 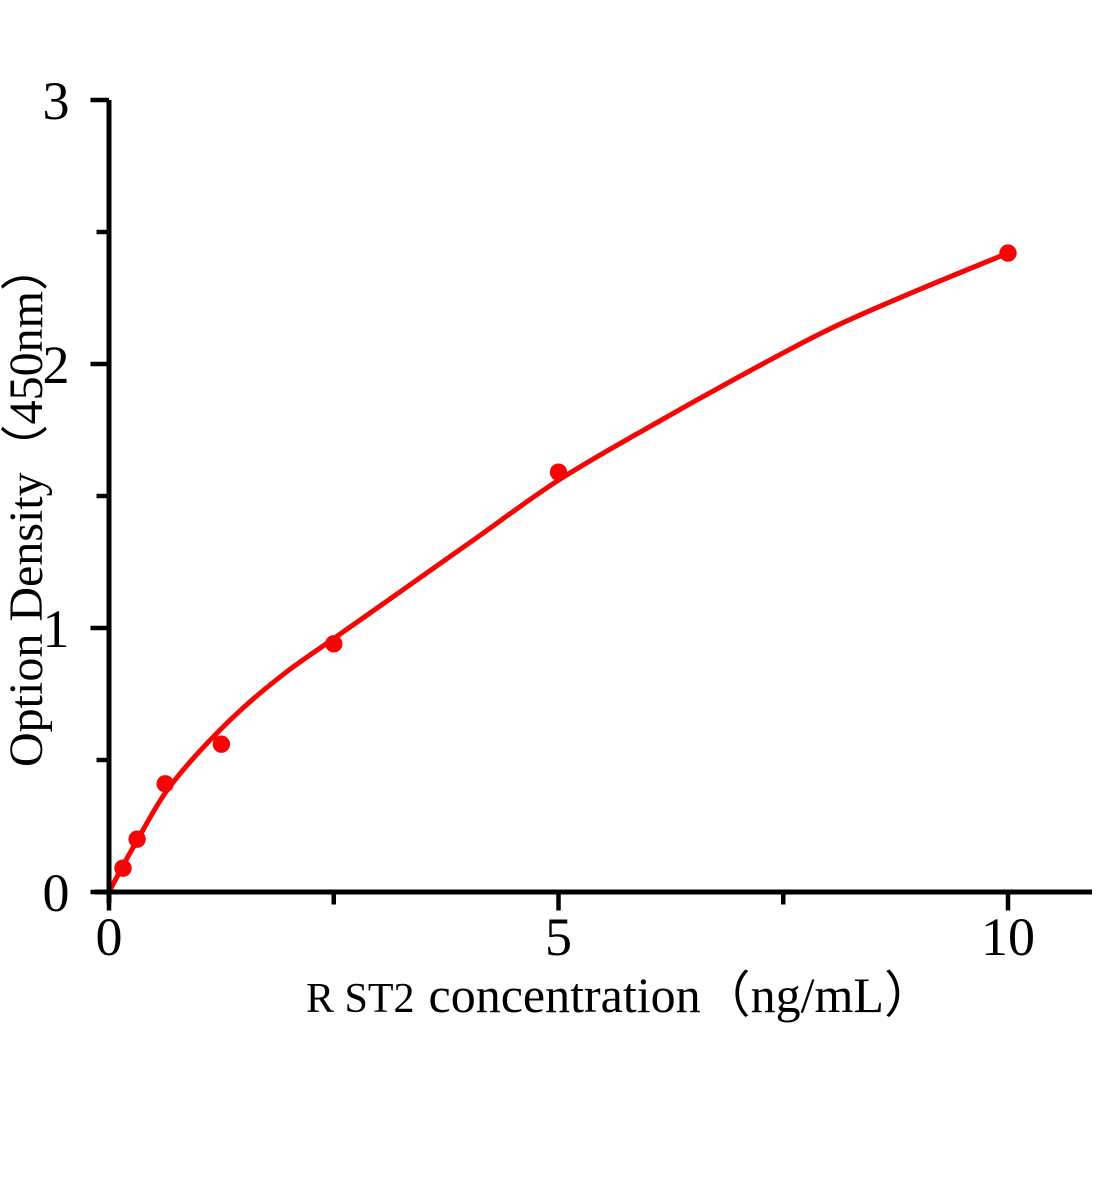 What do you see at coordinates (1008, 937) in the screenshot?
I see `x-tick-label: 10` at bounding box center [1008, 937].